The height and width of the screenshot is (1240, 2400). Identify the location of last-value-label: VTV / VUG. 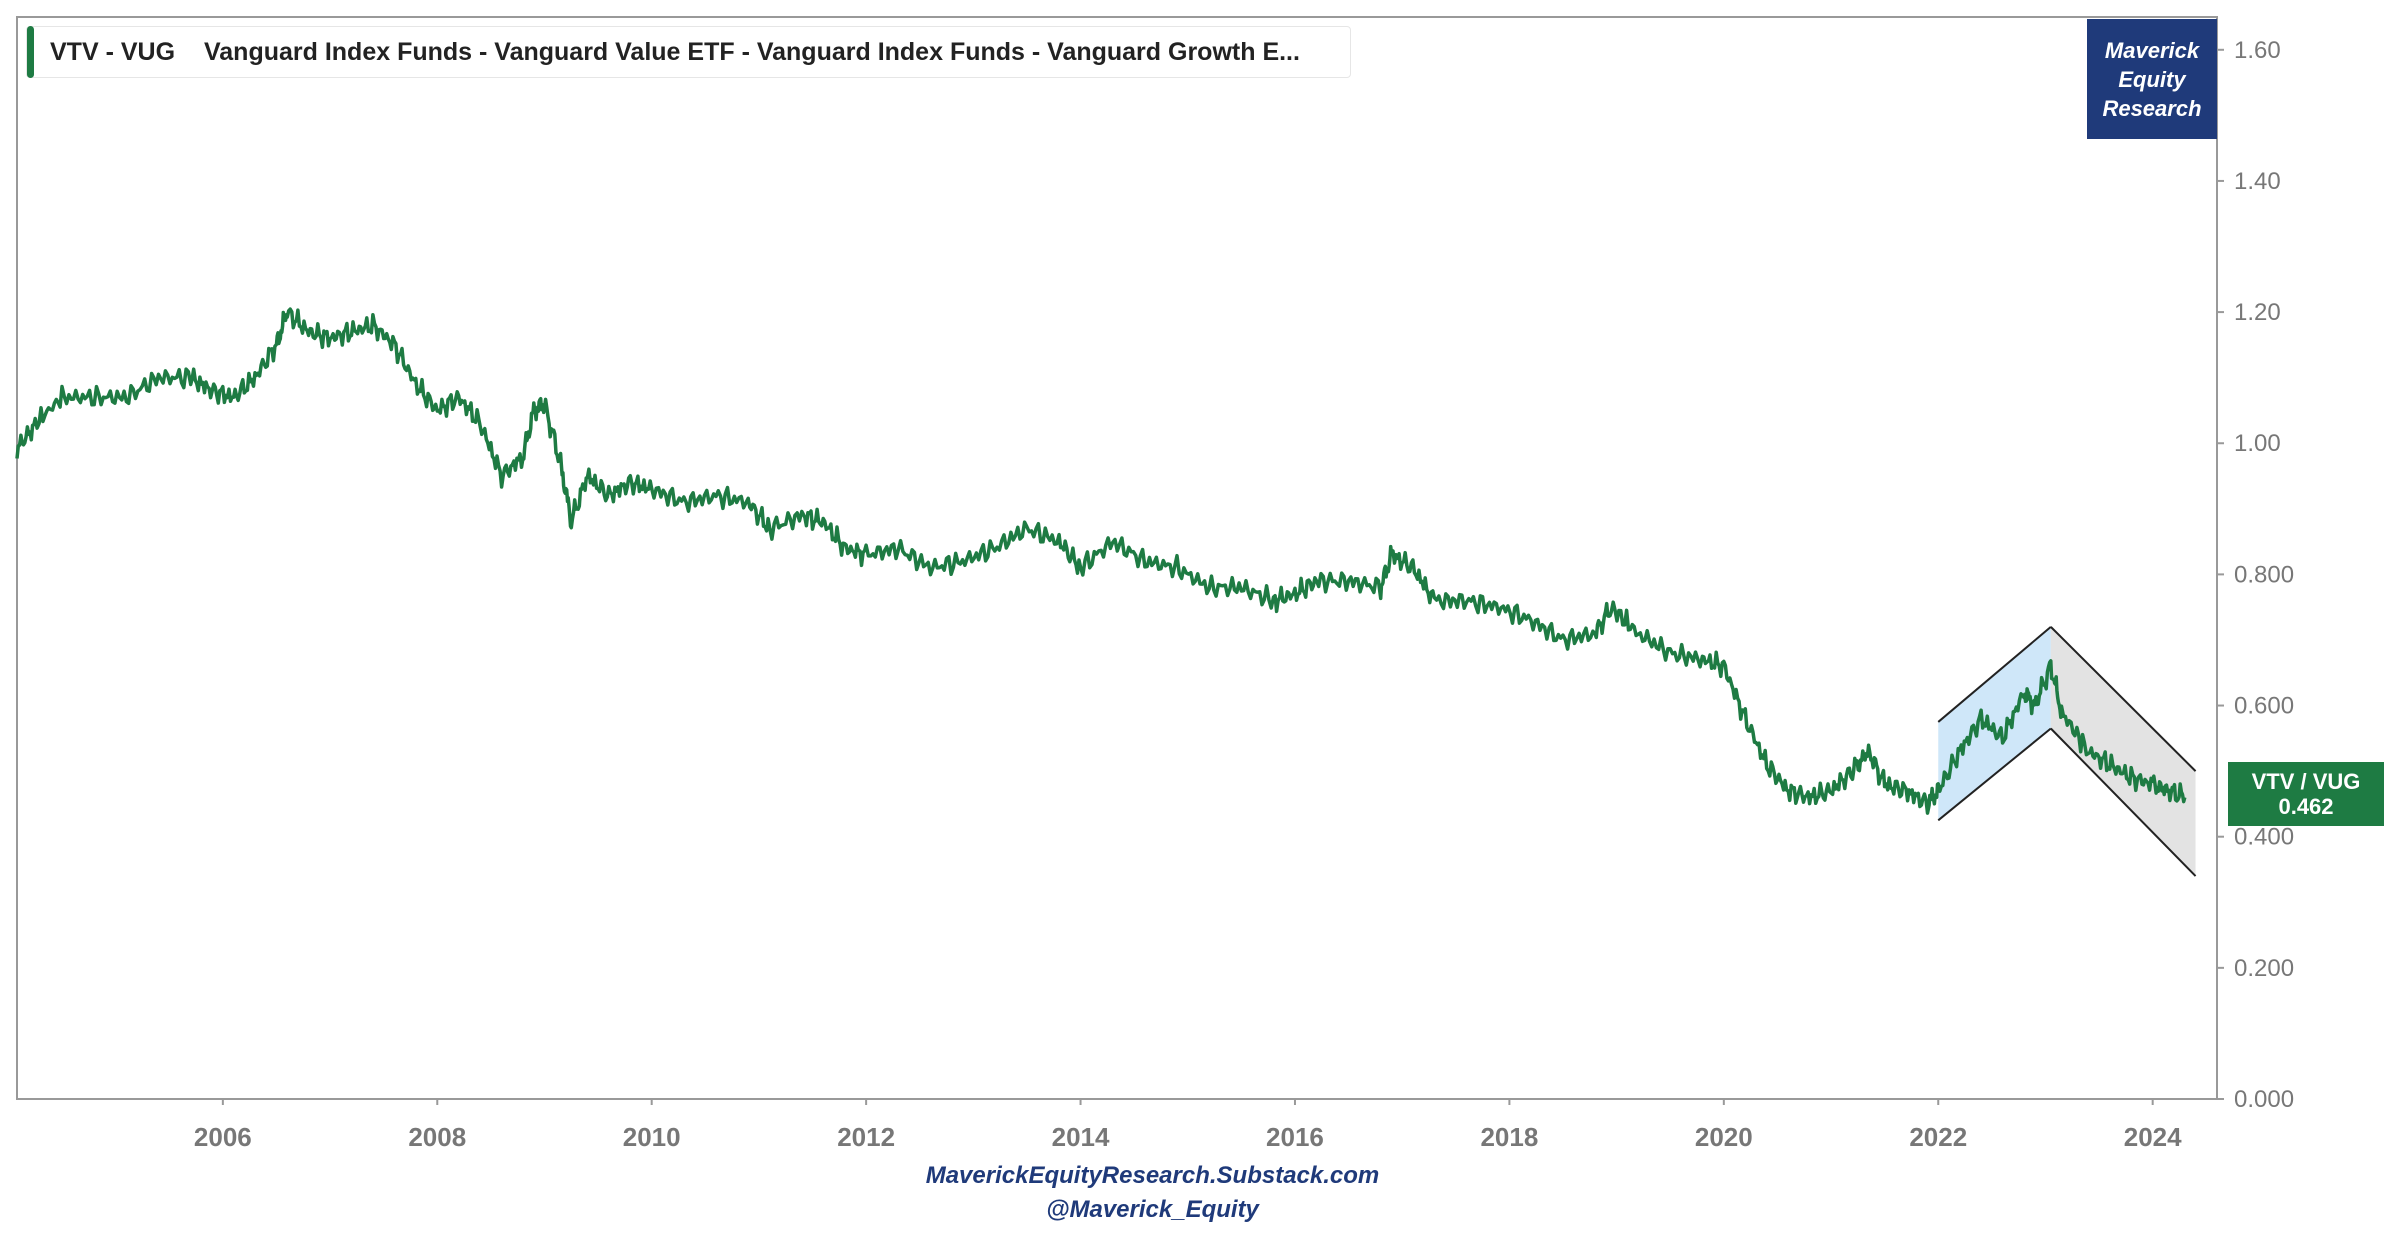
(2306, 781).